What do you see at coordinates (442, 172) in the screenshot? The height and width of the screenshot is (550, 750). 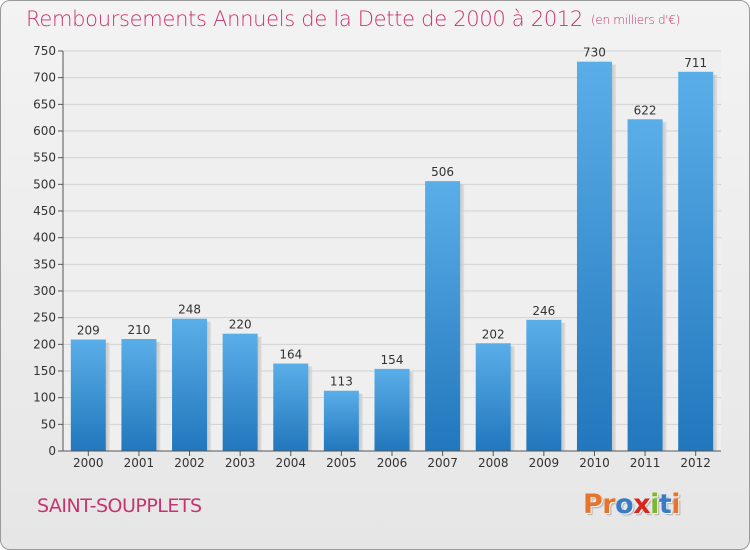 I see `bar-value-label: 506` at bounding box center [442, 172].